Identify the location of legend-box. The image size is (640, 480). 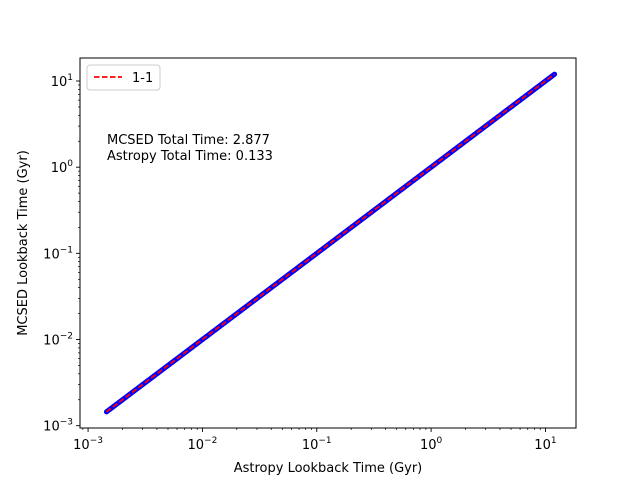
(123, 77).